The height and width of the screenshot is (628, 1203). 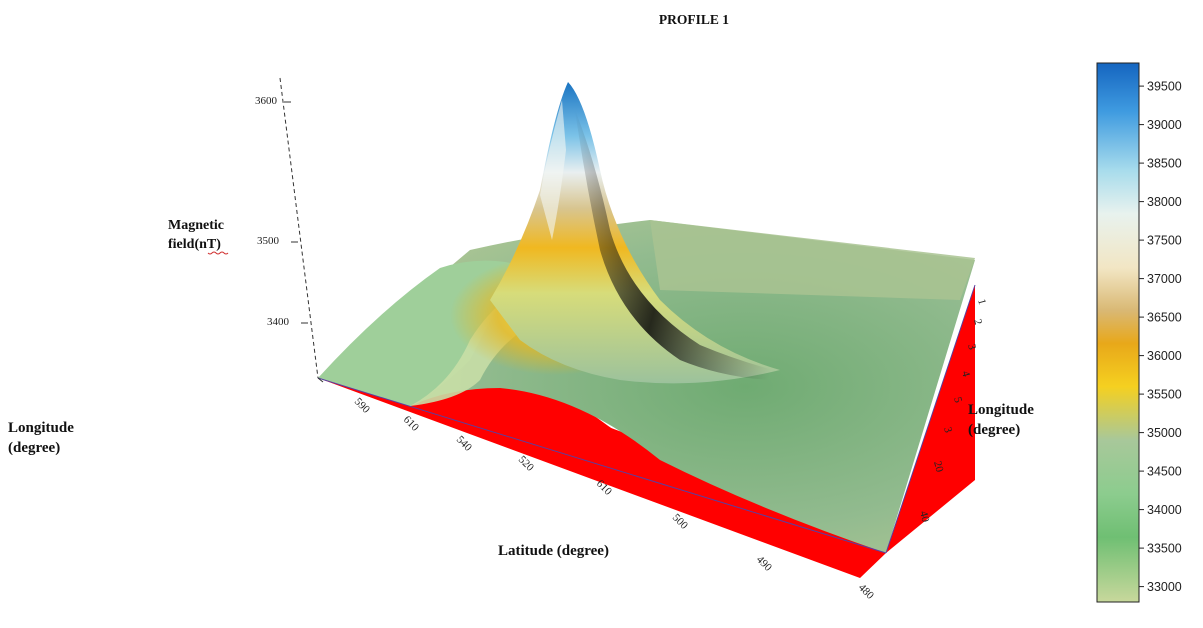 What do you see at coordinates (1164, 356) in the screenshot?
I see `colorbar-tick-label: 36000` at bounding box center [1164, 356].